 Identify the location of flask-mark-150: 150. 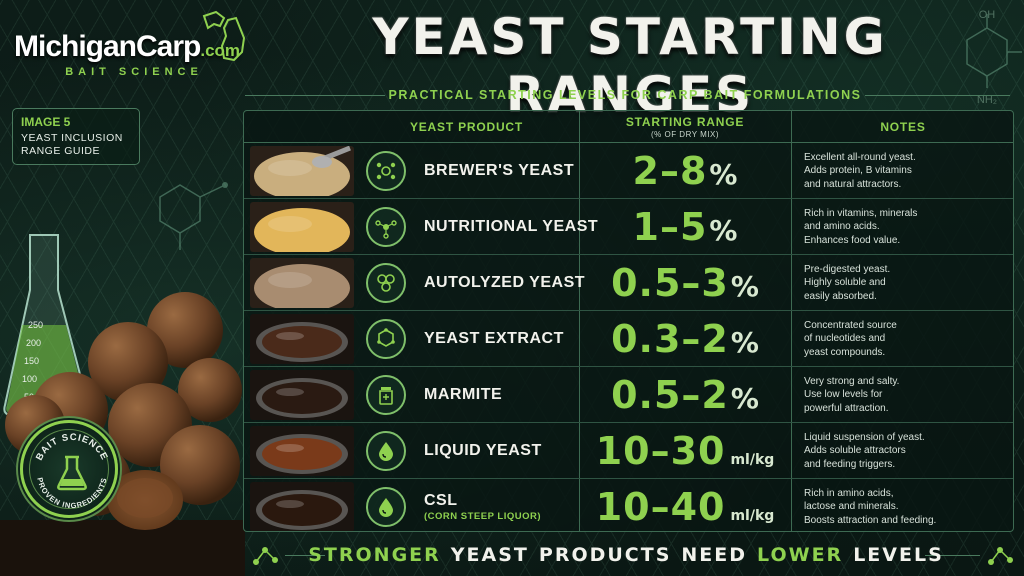
(31, 361).